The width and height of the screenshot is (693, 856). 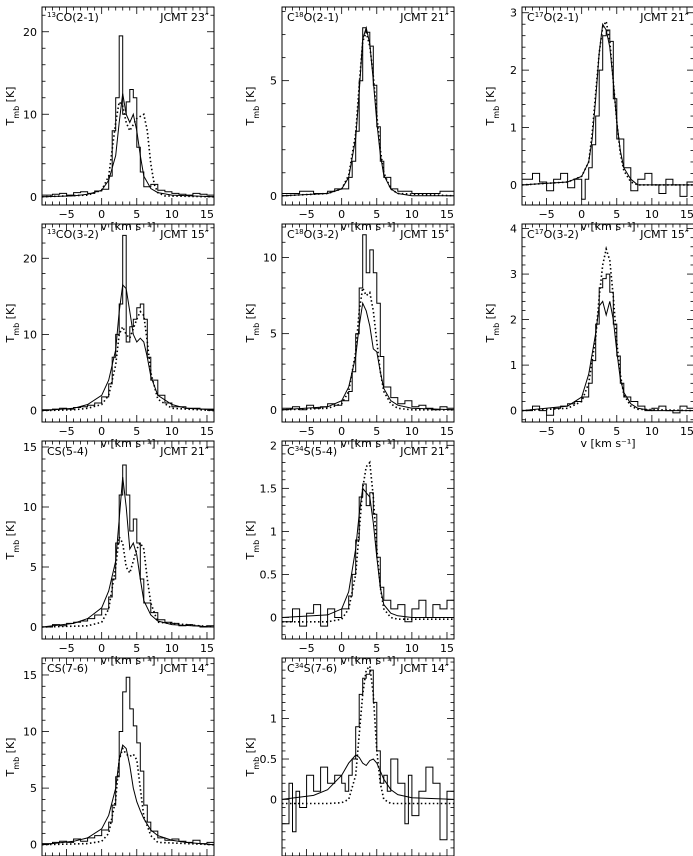 I want to click on y-tick-label: 1, so click(x=513, y=128).